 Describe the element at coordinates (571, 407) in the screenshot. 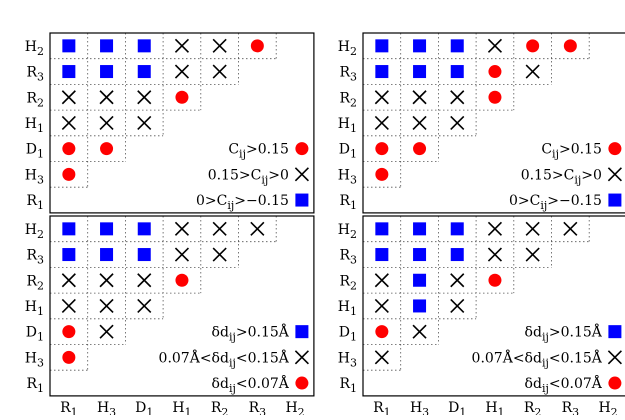

I see `x-tick-label: R3` at that location.